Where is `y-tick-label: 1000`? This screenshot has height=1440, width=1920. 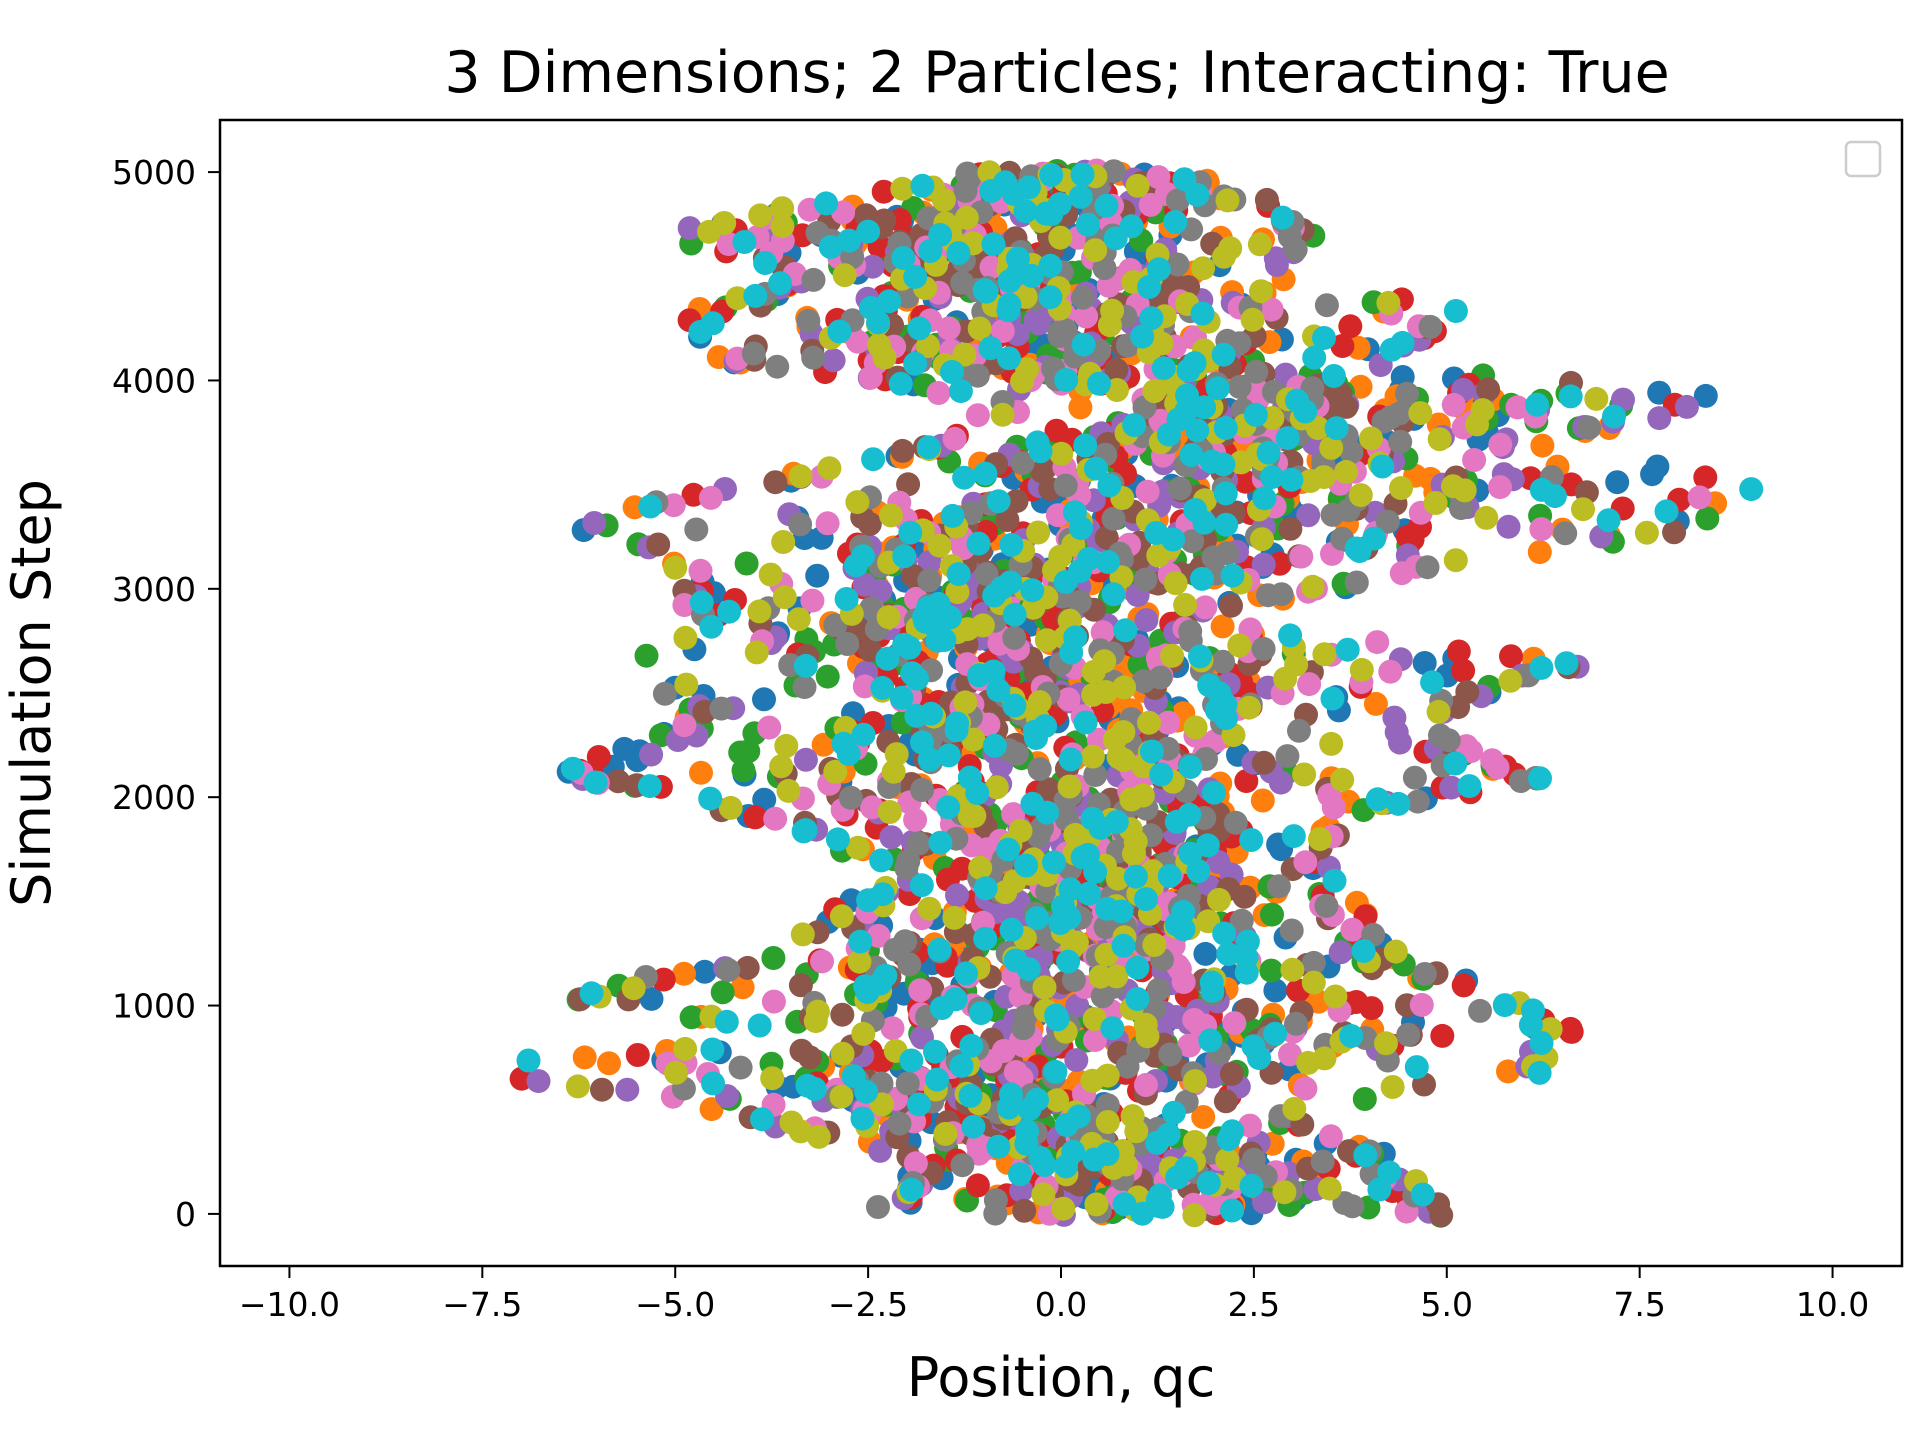
y-tick-label: 1000 is located at coordinates (154, 1006).